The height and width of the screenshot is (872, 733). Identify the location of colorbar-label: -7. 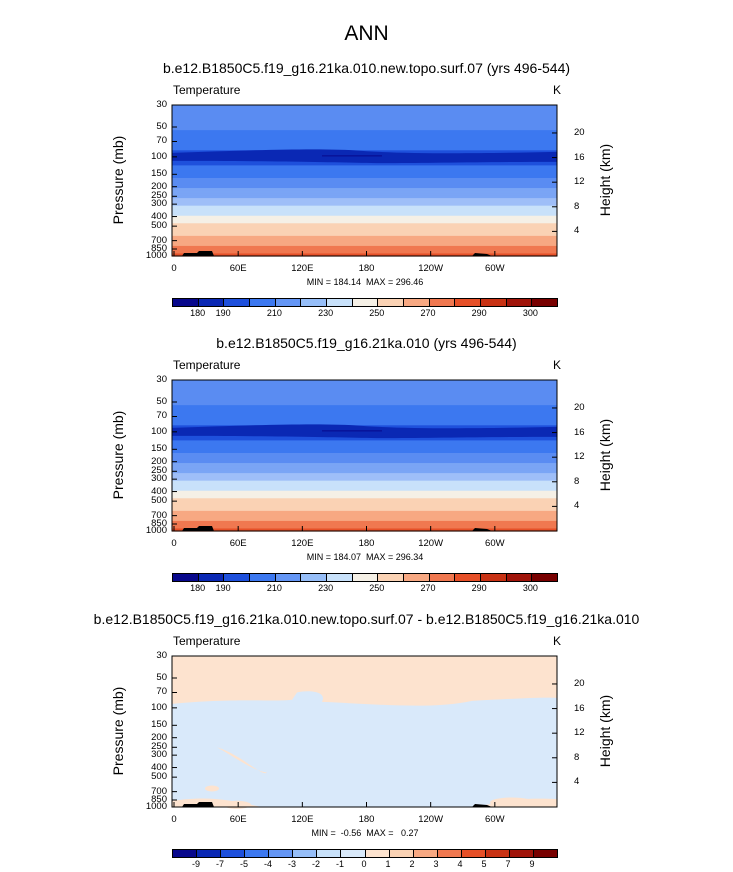
(219, 864).